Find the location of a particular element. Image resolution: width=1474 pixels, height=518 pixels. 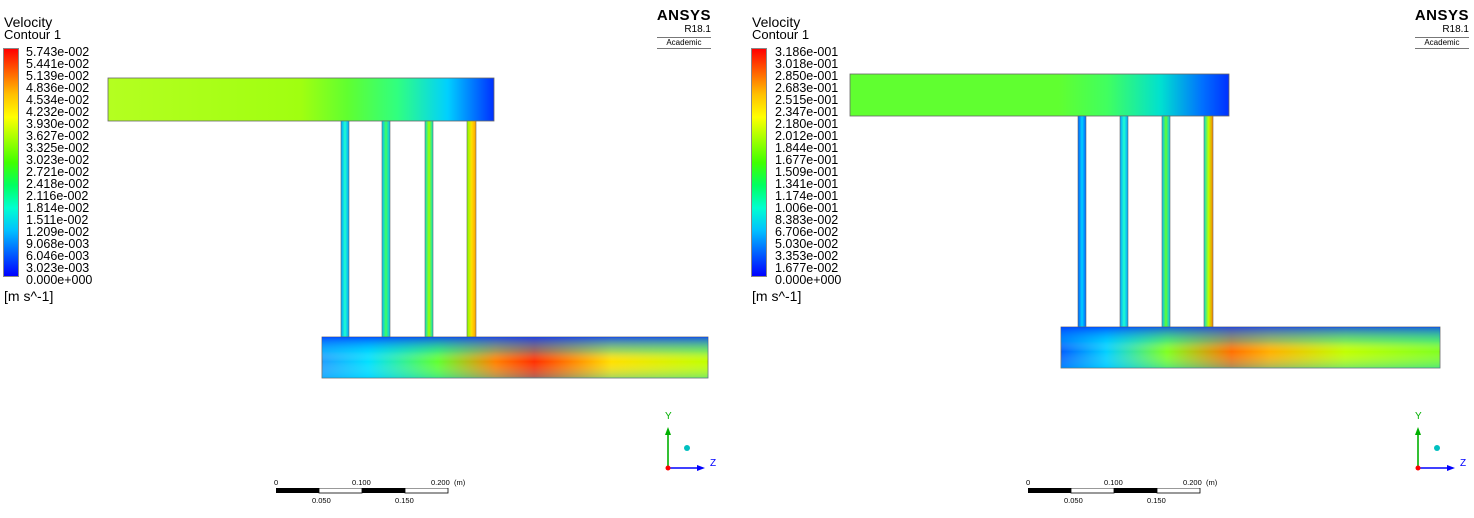

legend-label: 3.627e-002 is located at coordinates (58, 136).